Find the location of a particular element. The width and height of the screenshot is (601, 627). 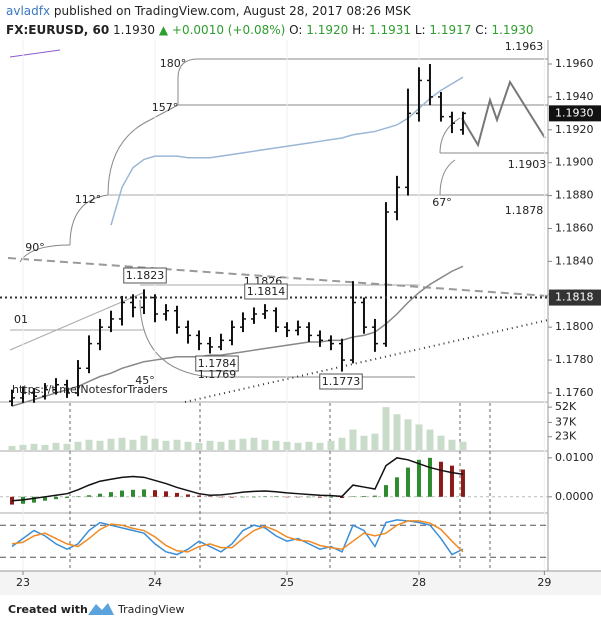

change: ▲ +0.0010 (+0.08%) is located at coordinates (222, 30).